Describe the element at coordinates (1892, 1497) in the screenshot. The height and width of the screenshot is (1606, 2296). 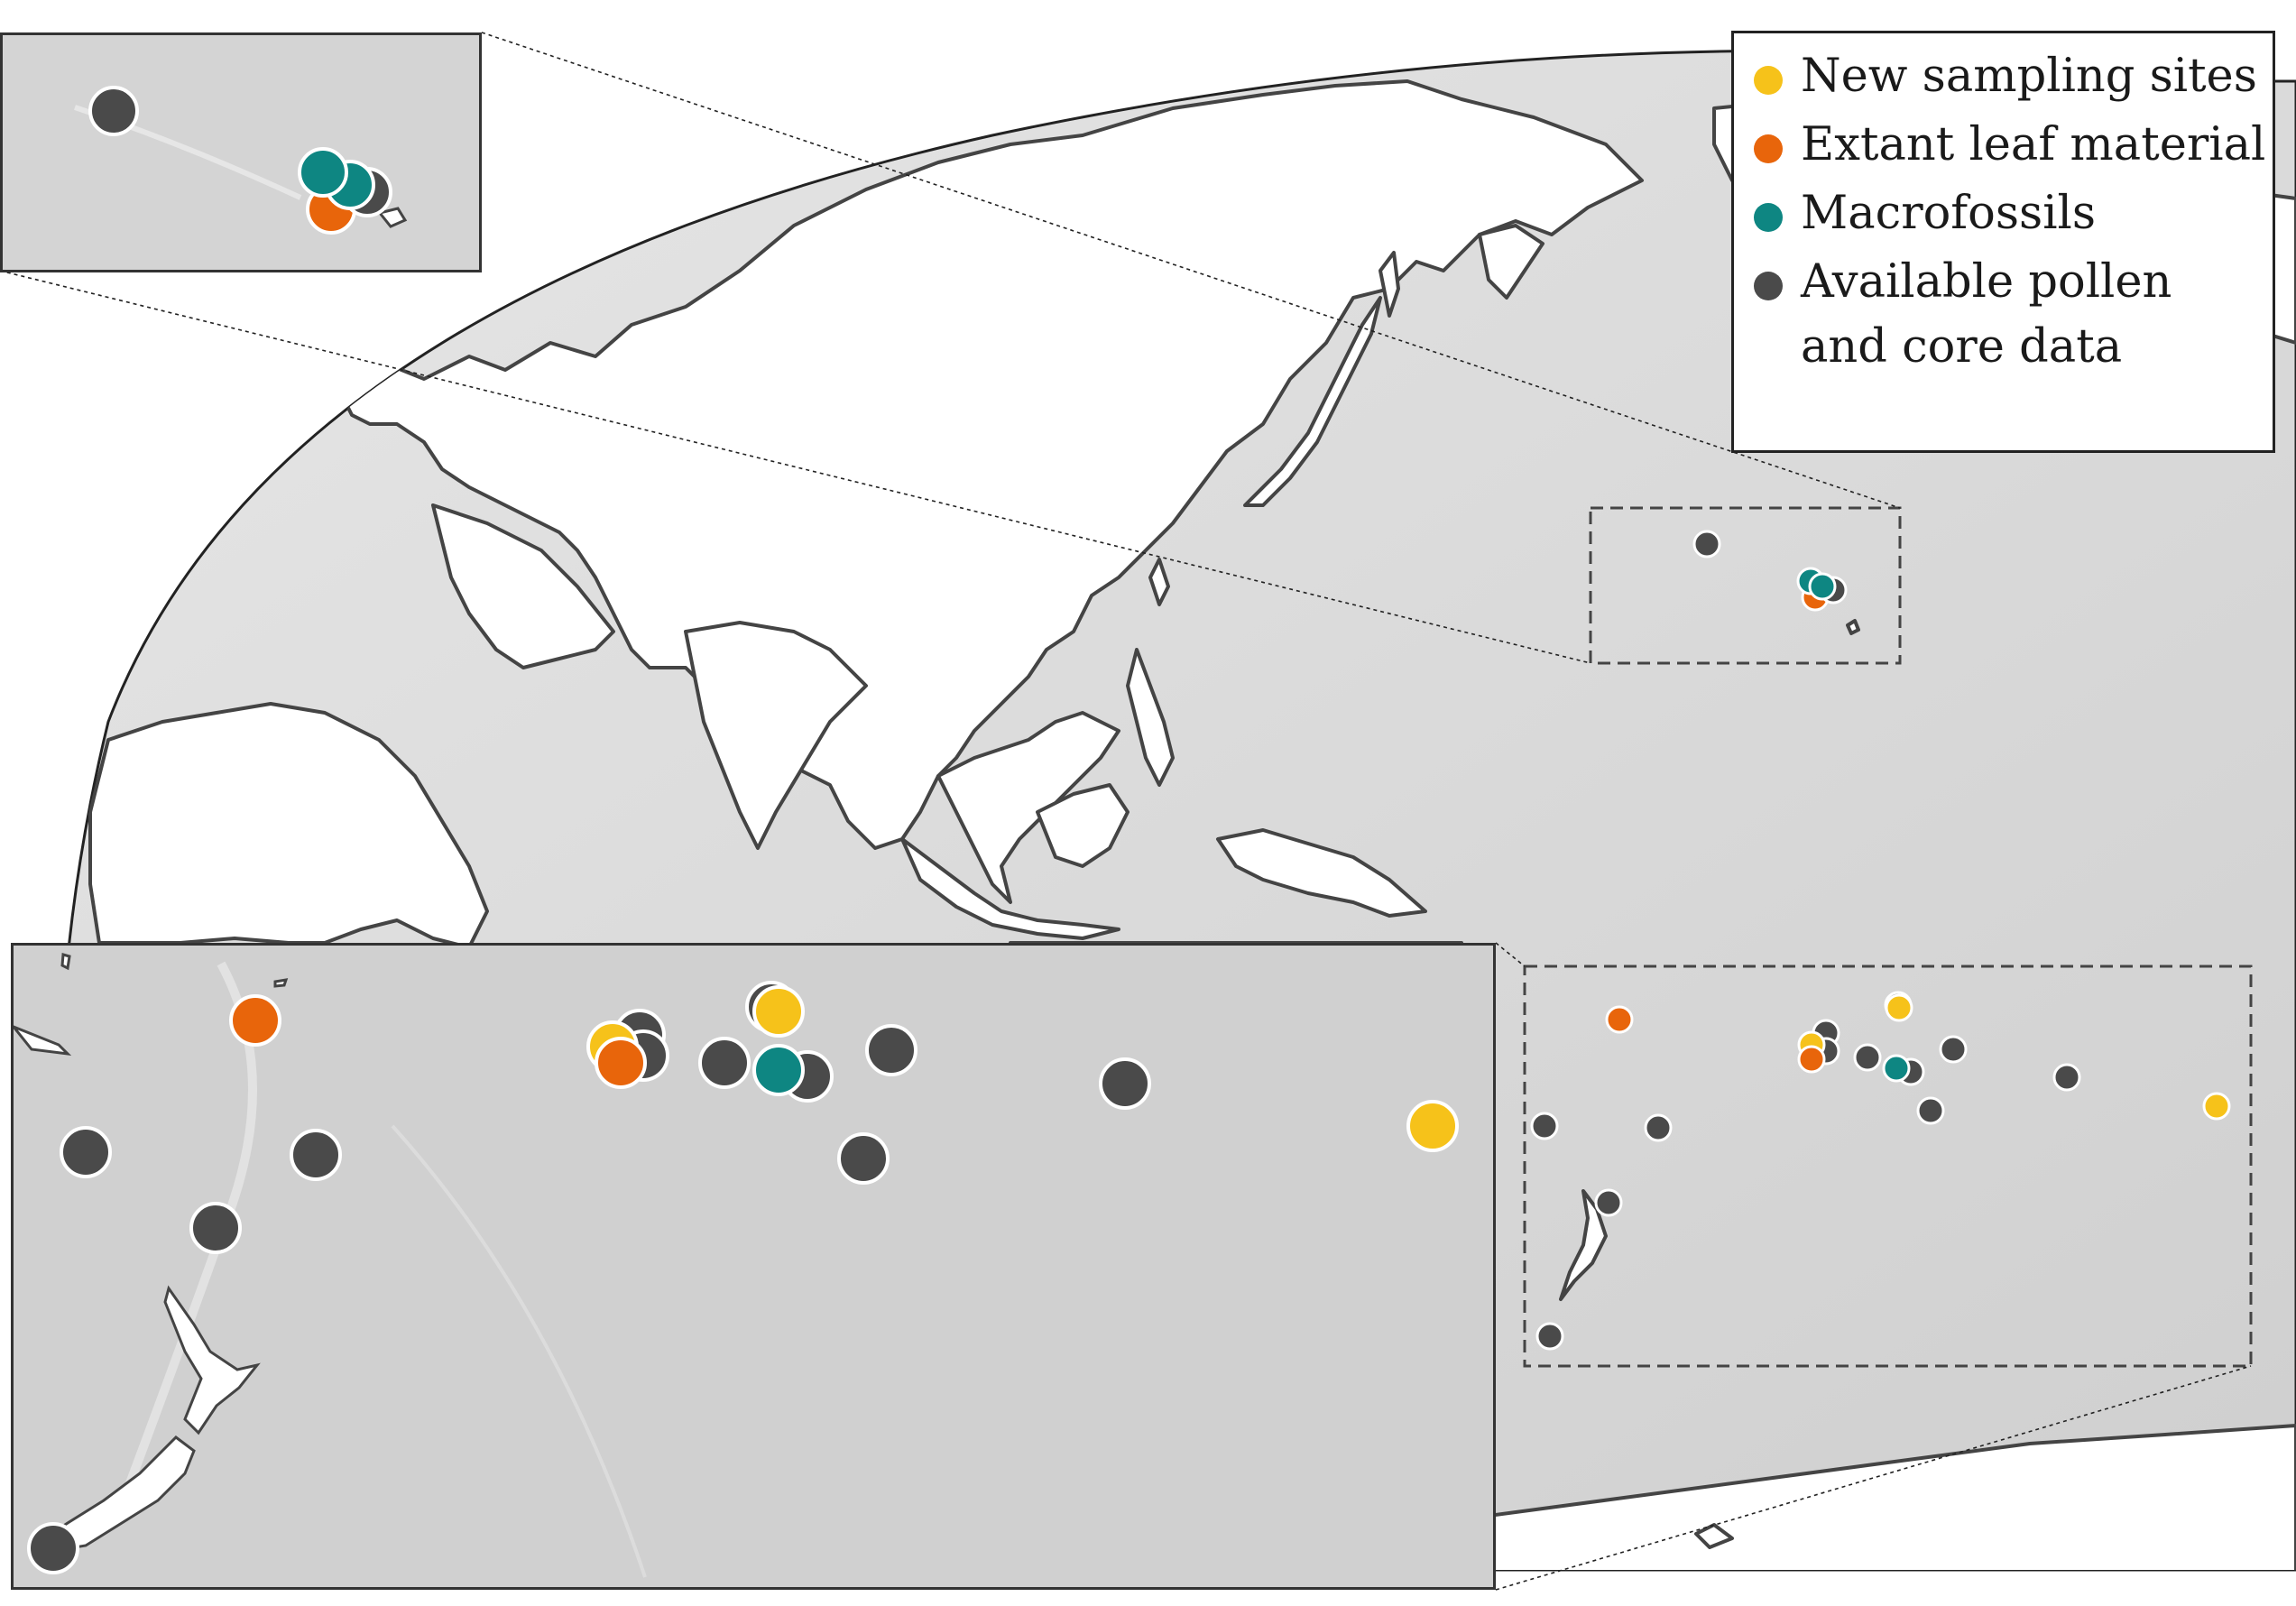
I see `antarctica-landmass` at that location.